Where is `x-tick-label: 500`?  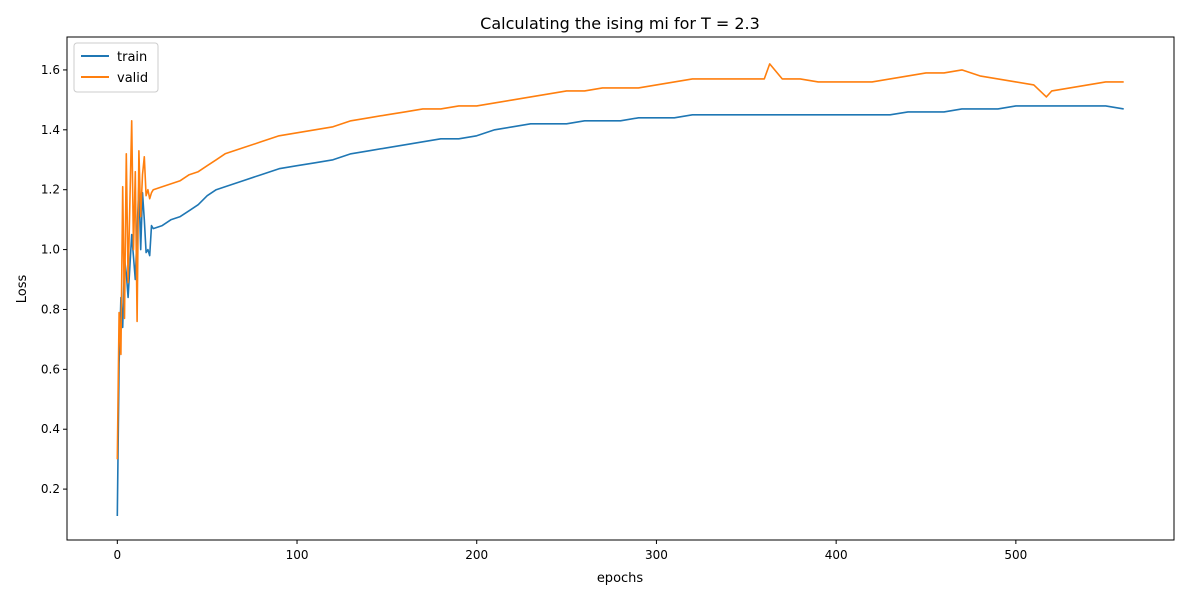 x-tick-label: 500 is located at coordinates (1015, 555).